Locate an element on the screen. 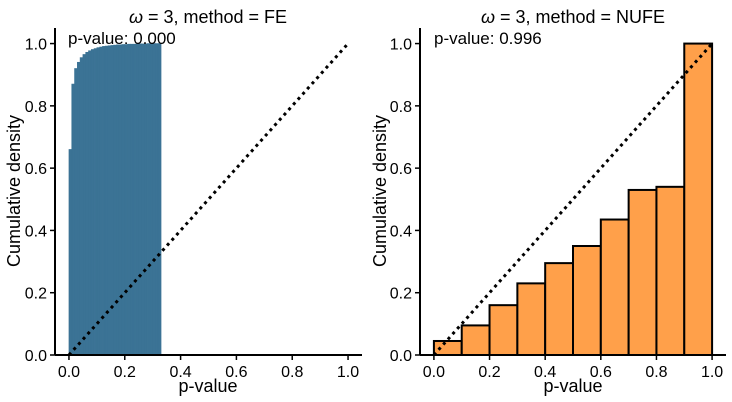  panel-fe-title: ω = 3, method = FE is located at coordinates (208, 17).